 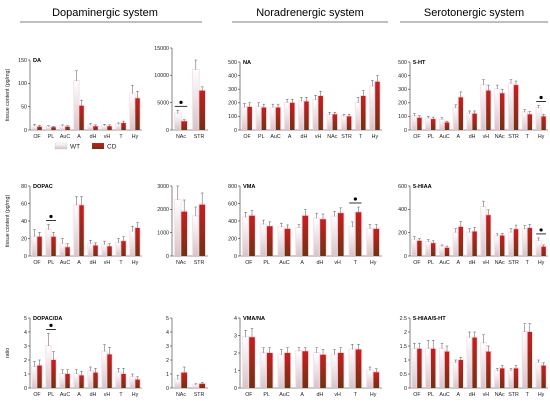 I want to click on y-tick-label: 1.5, so click(x=403, y=347).